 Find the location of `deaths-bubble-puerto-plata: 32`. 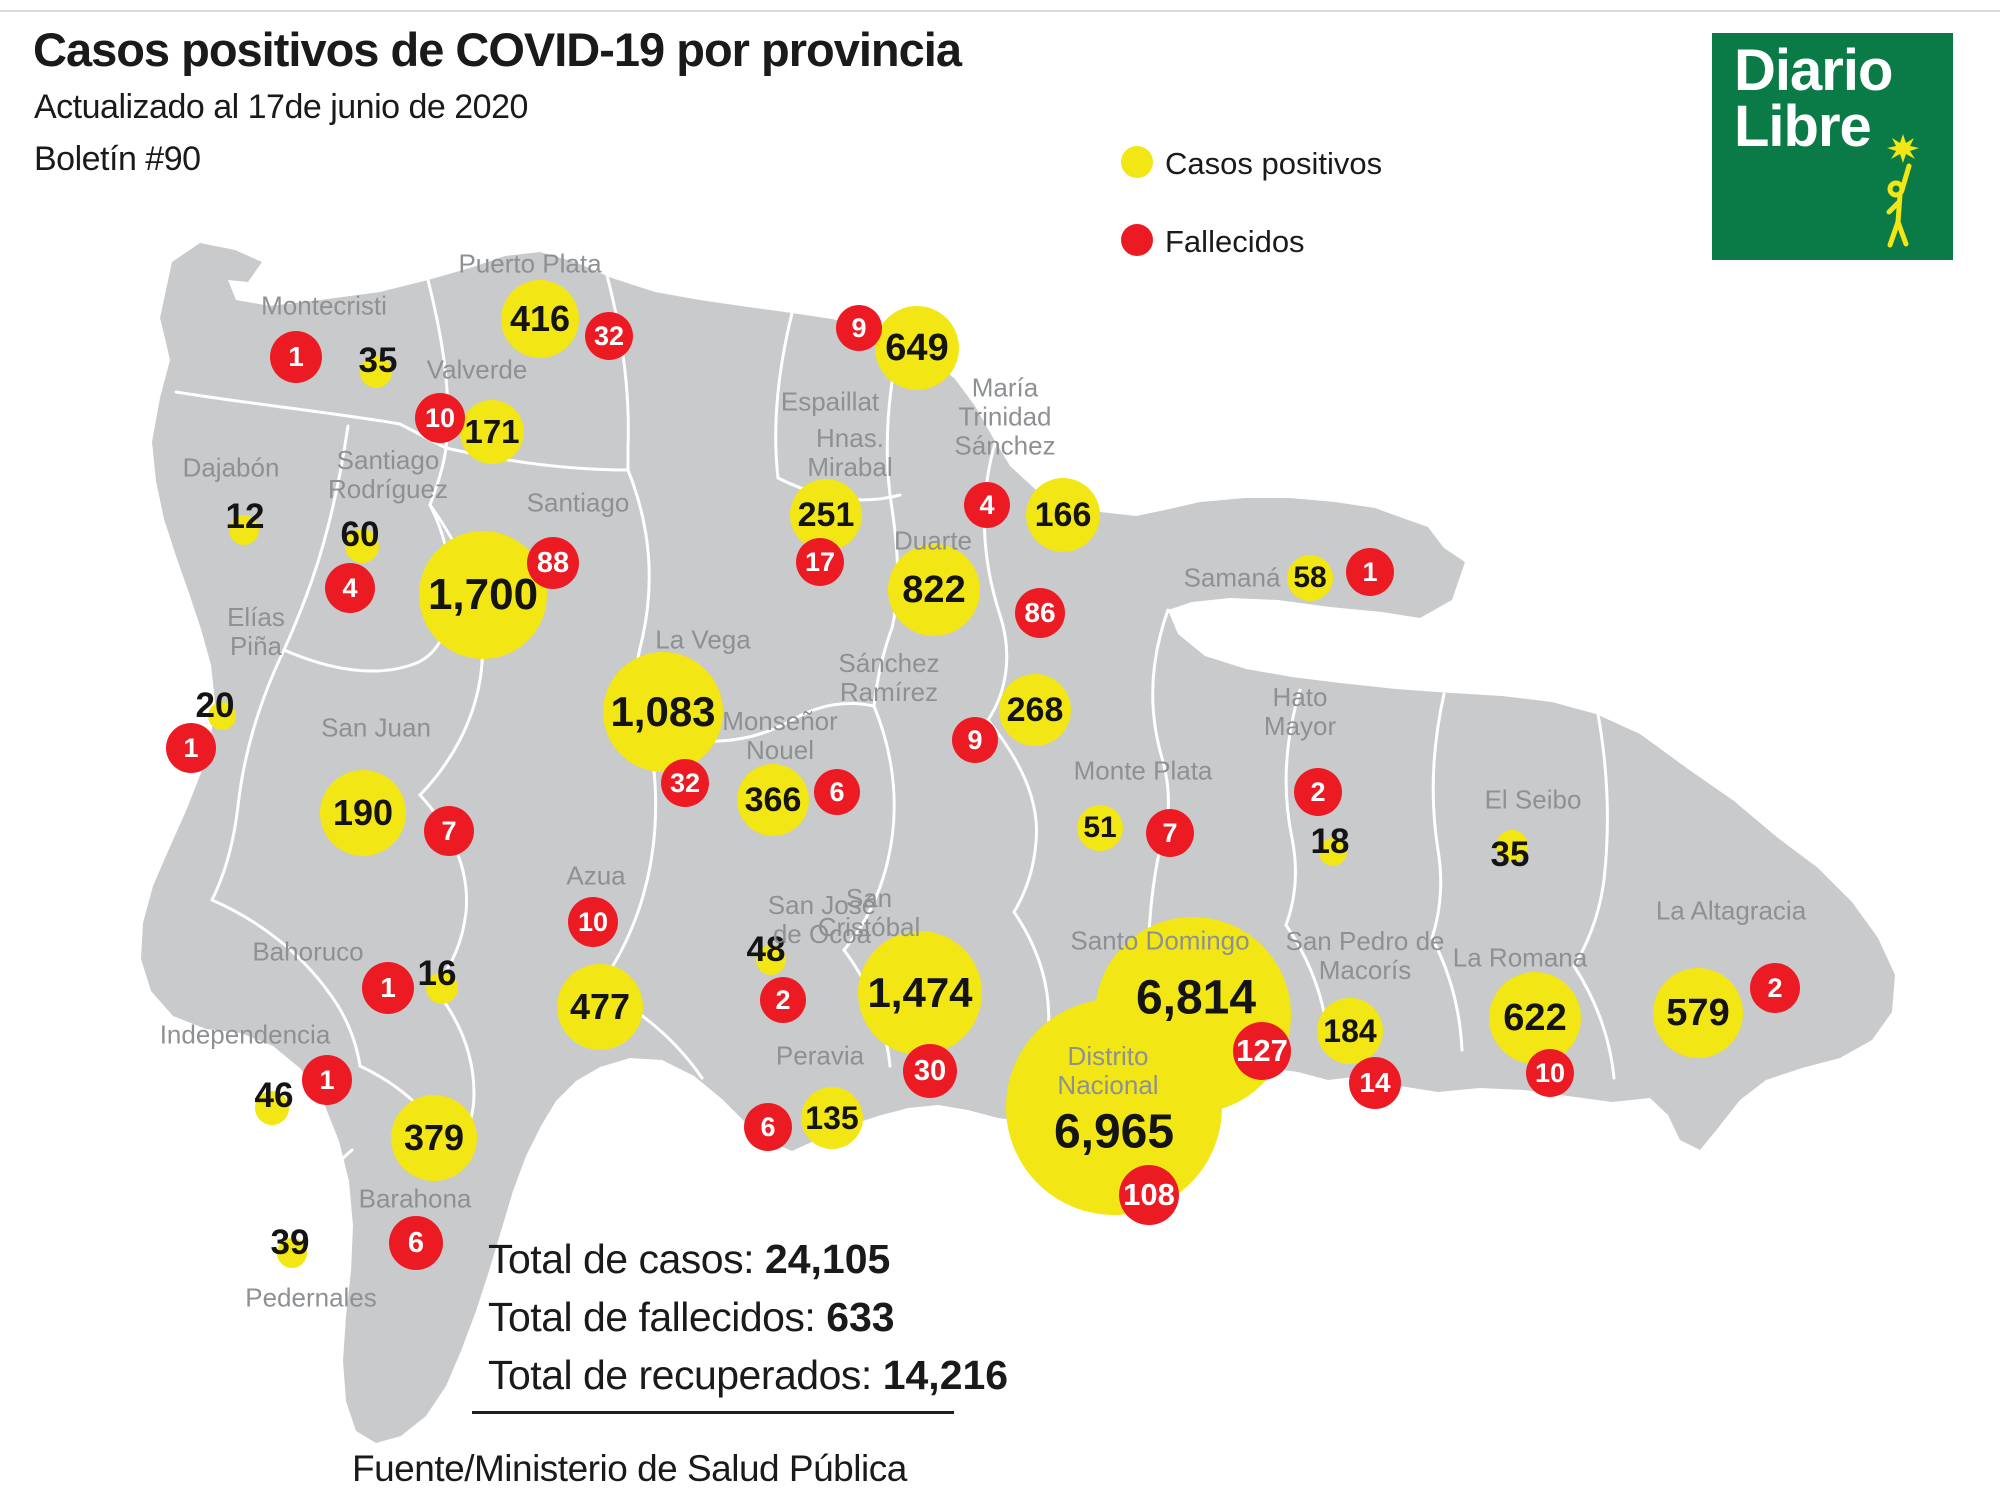

deaths-bubble-puerto-plata: 32 is located at coordinates (609, 336).